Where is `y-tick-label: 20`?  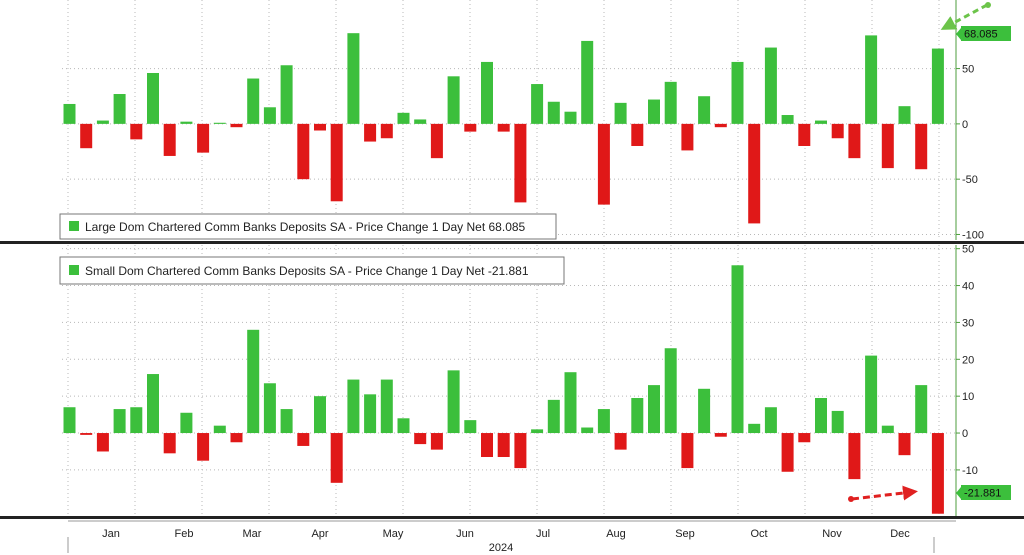 y-tick-label: 20 is located at coordinates (968, 360).